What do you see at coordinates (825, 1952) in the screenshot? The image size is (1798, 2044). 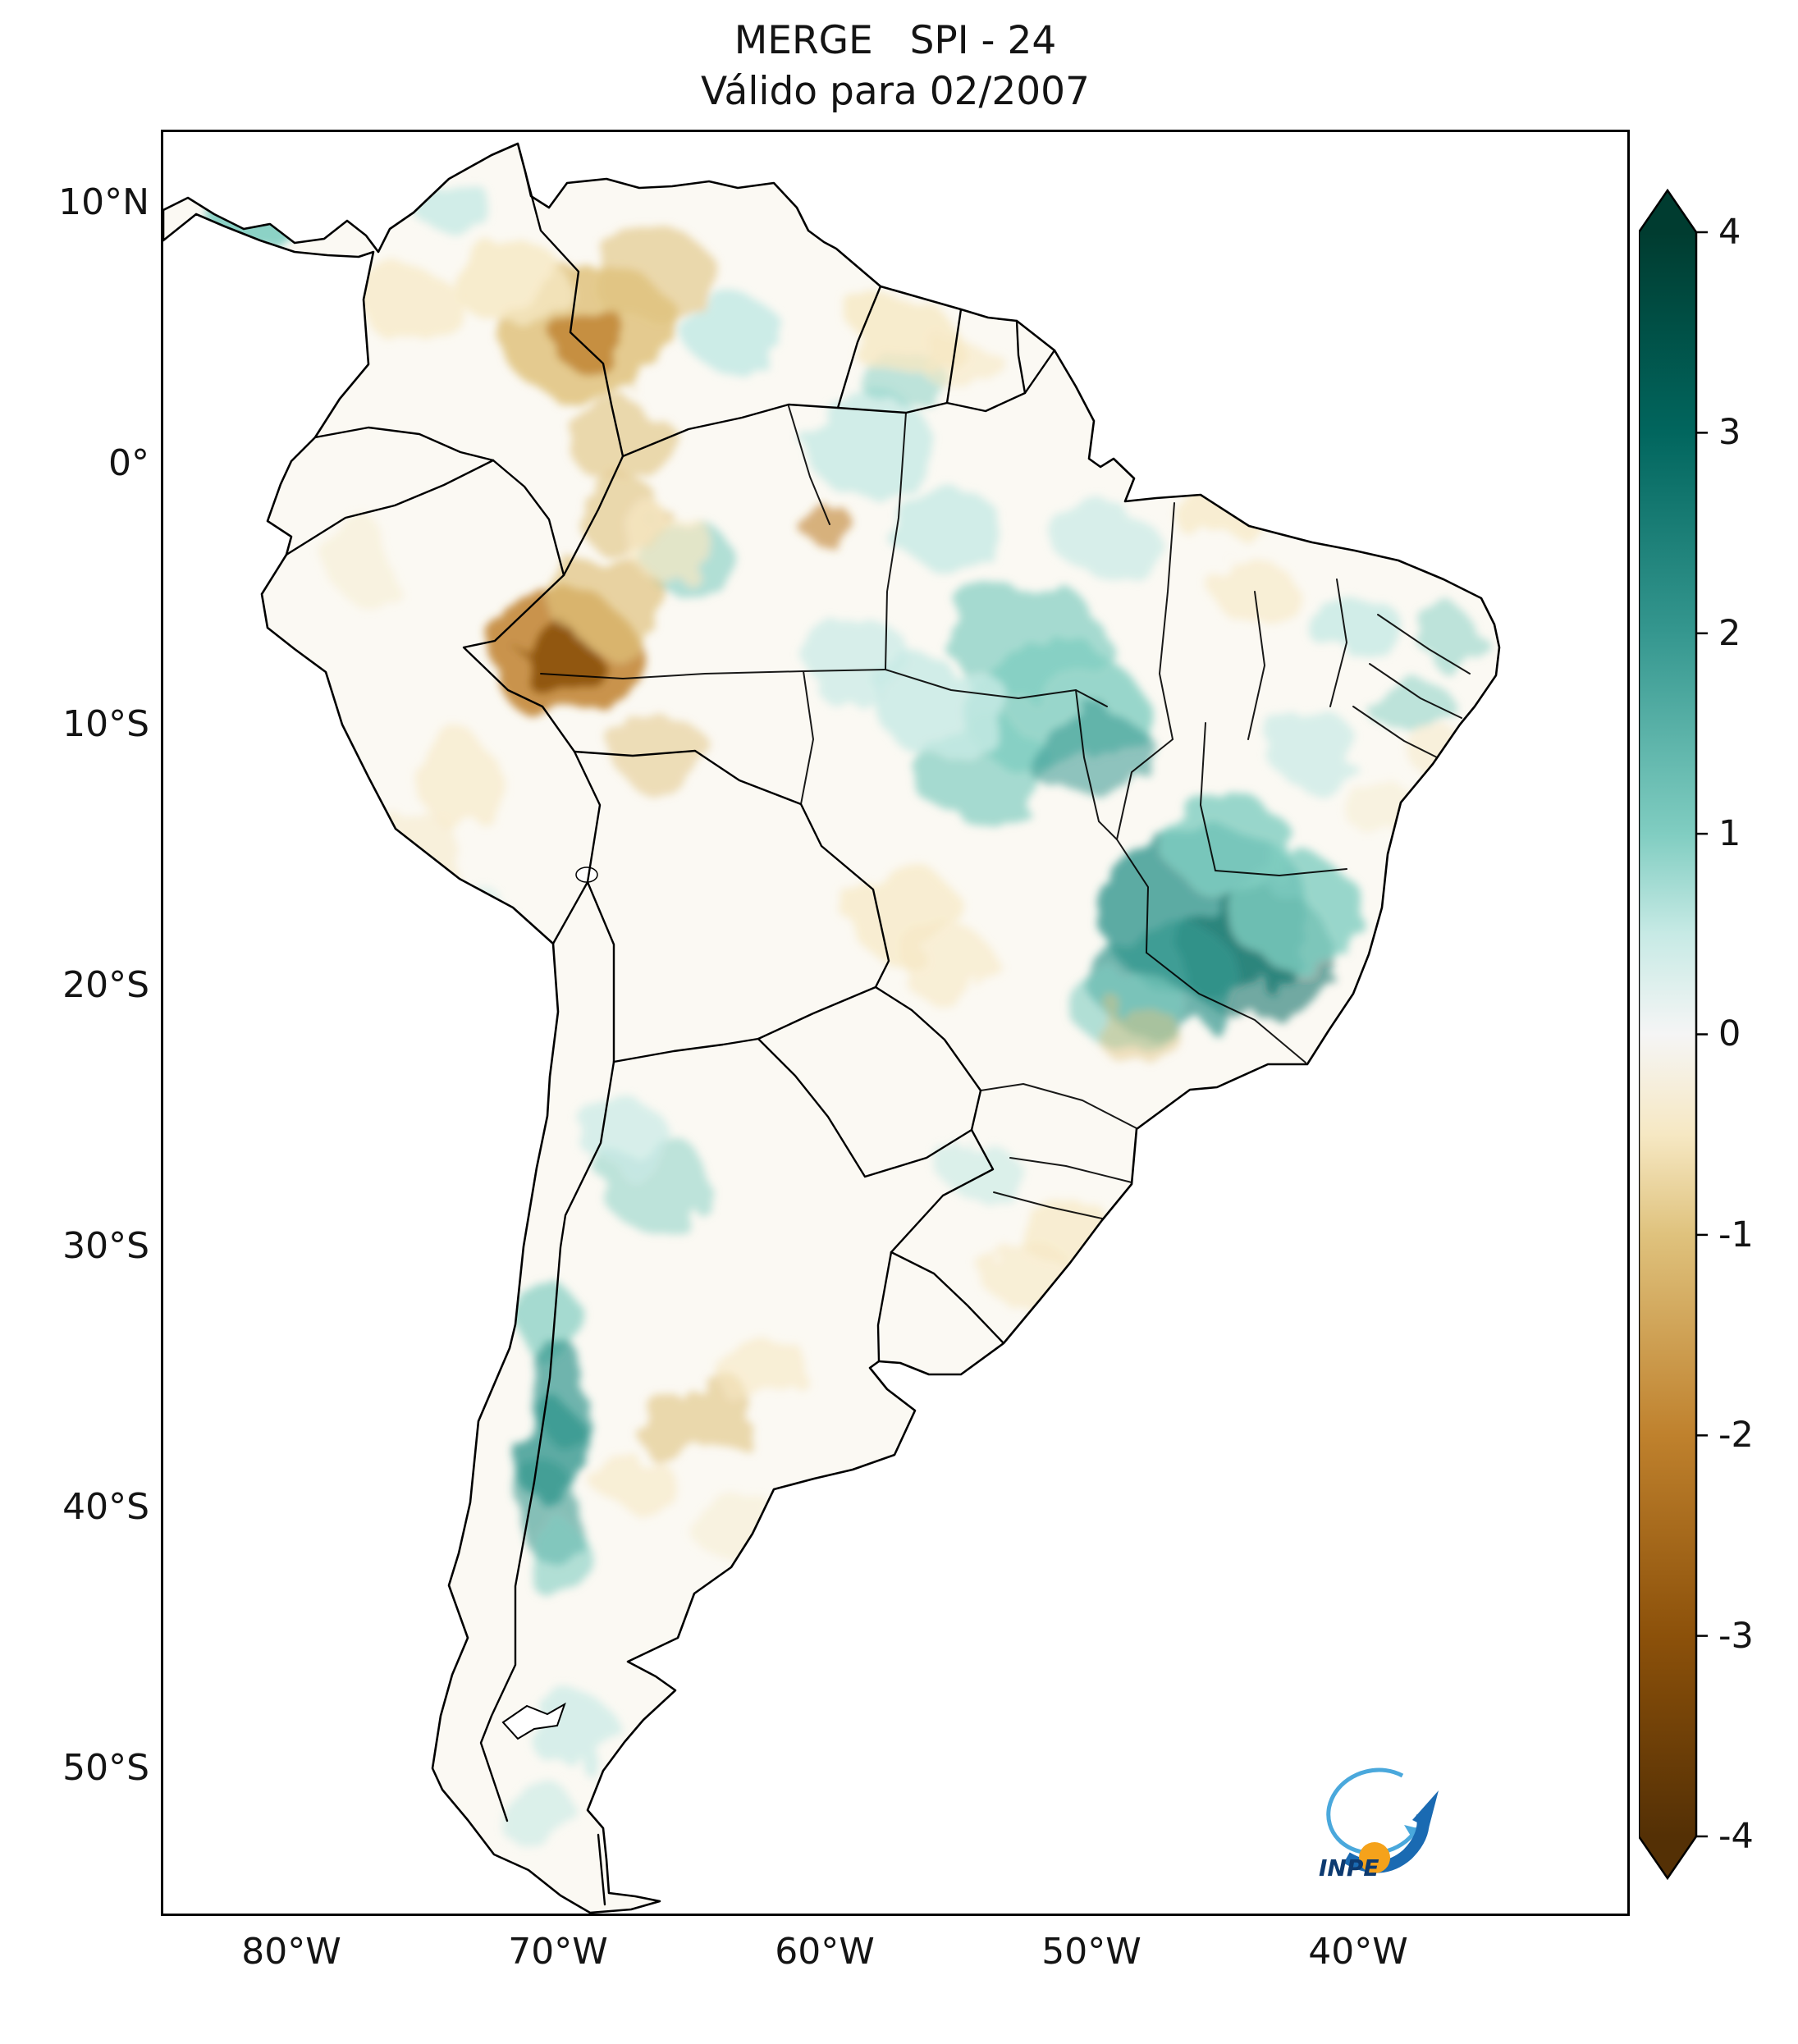 I see `lon-tick-label: 60°W` at bounding box center [825, 1952].